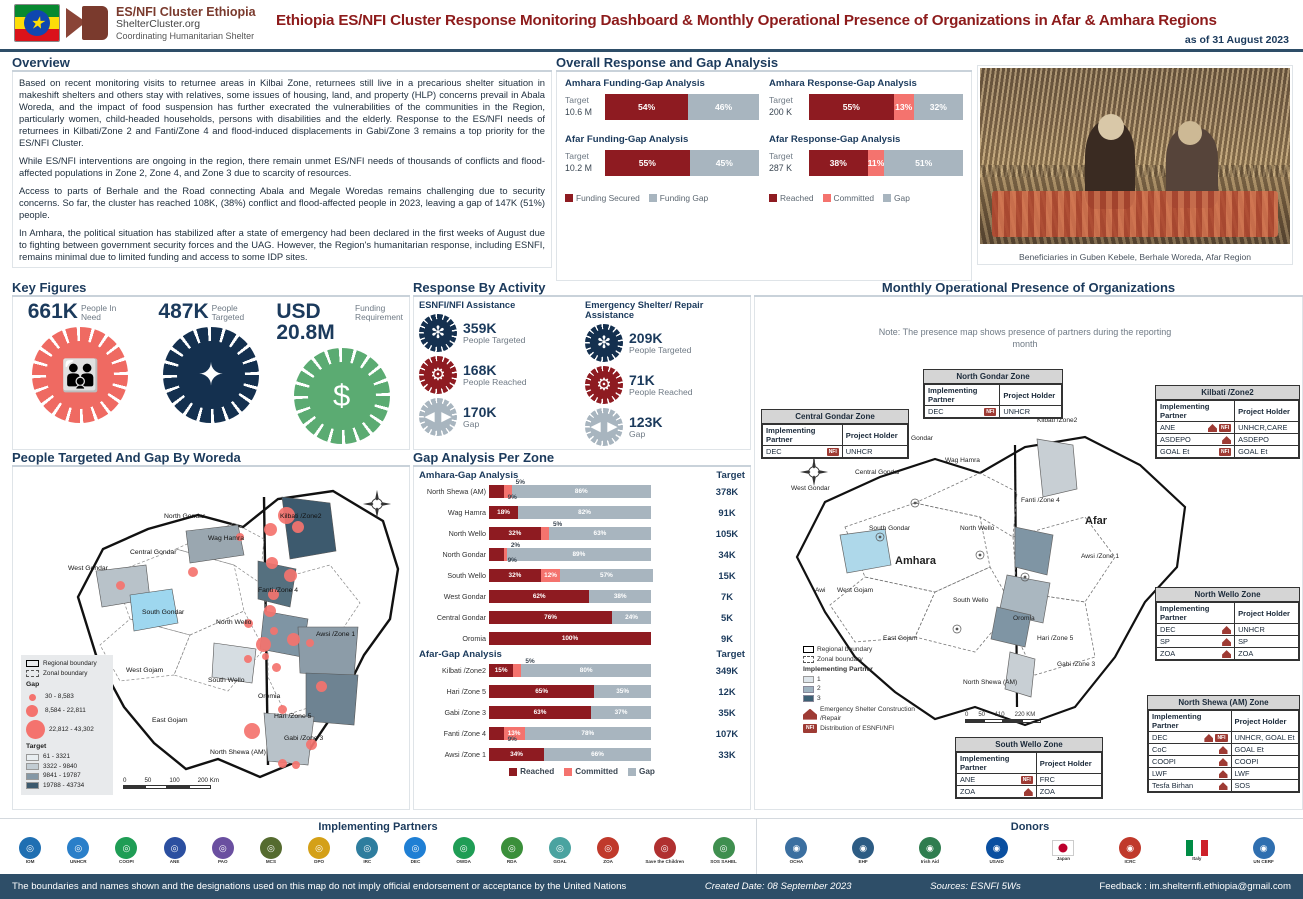  Describe the element at coordinates (678, 198) in the screenshot. I see `legend-item: Funding Gap` at that location.